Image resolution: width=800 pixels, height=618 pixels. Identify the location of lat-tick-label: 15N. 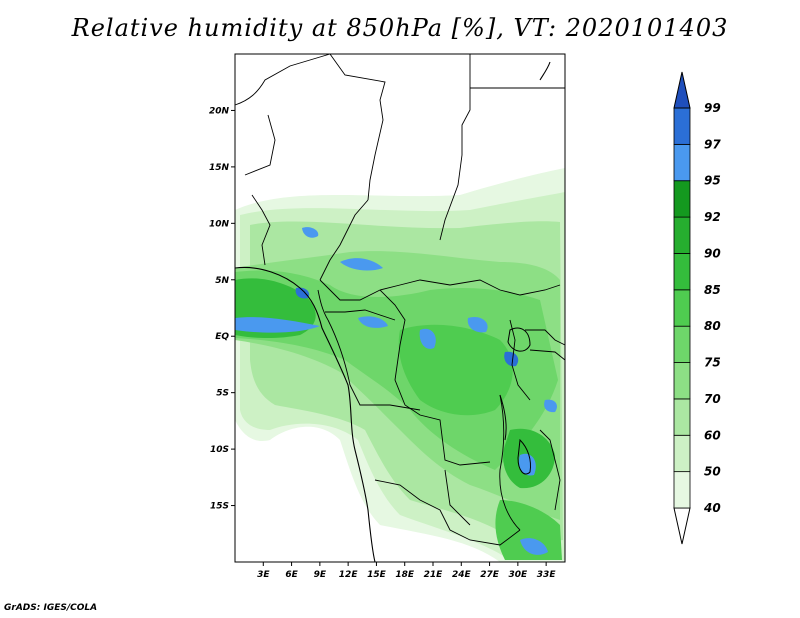
(219, 168).